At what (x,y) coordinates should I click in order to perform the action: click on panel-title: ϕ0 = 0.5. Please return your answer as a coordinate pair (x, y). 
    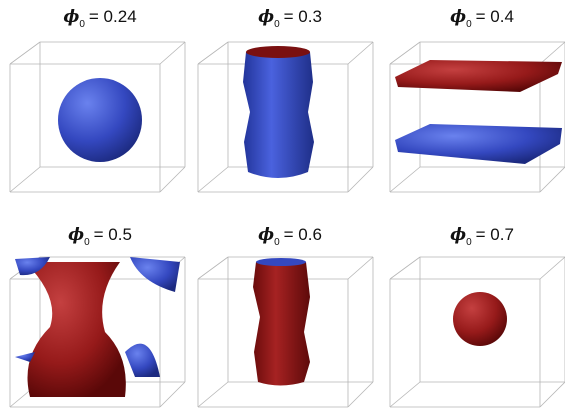
    Looking at the image, I should click on (100, 236).